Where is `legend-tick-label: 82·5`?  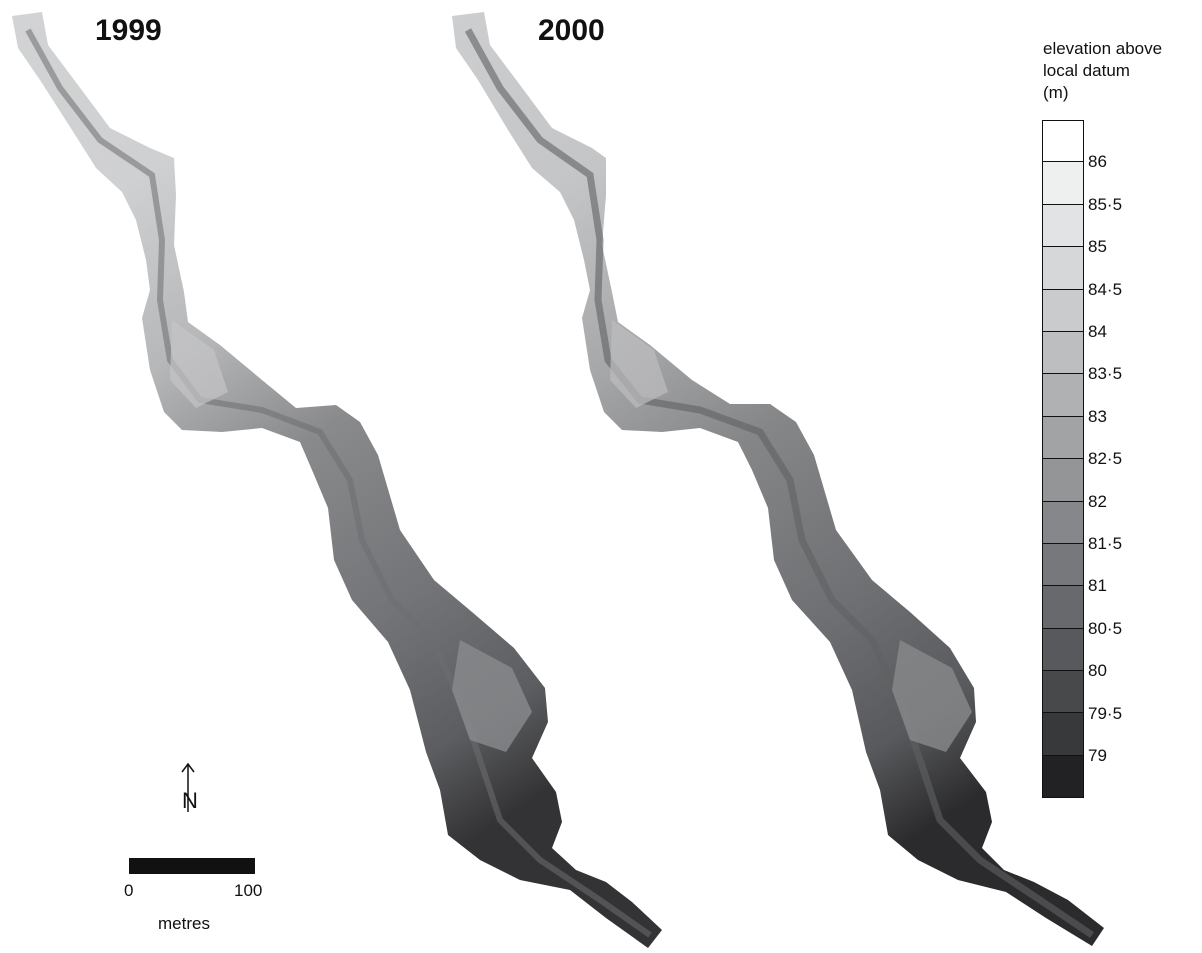 legend-tick-label: 82·5 is located at coordinates (1105, 459).